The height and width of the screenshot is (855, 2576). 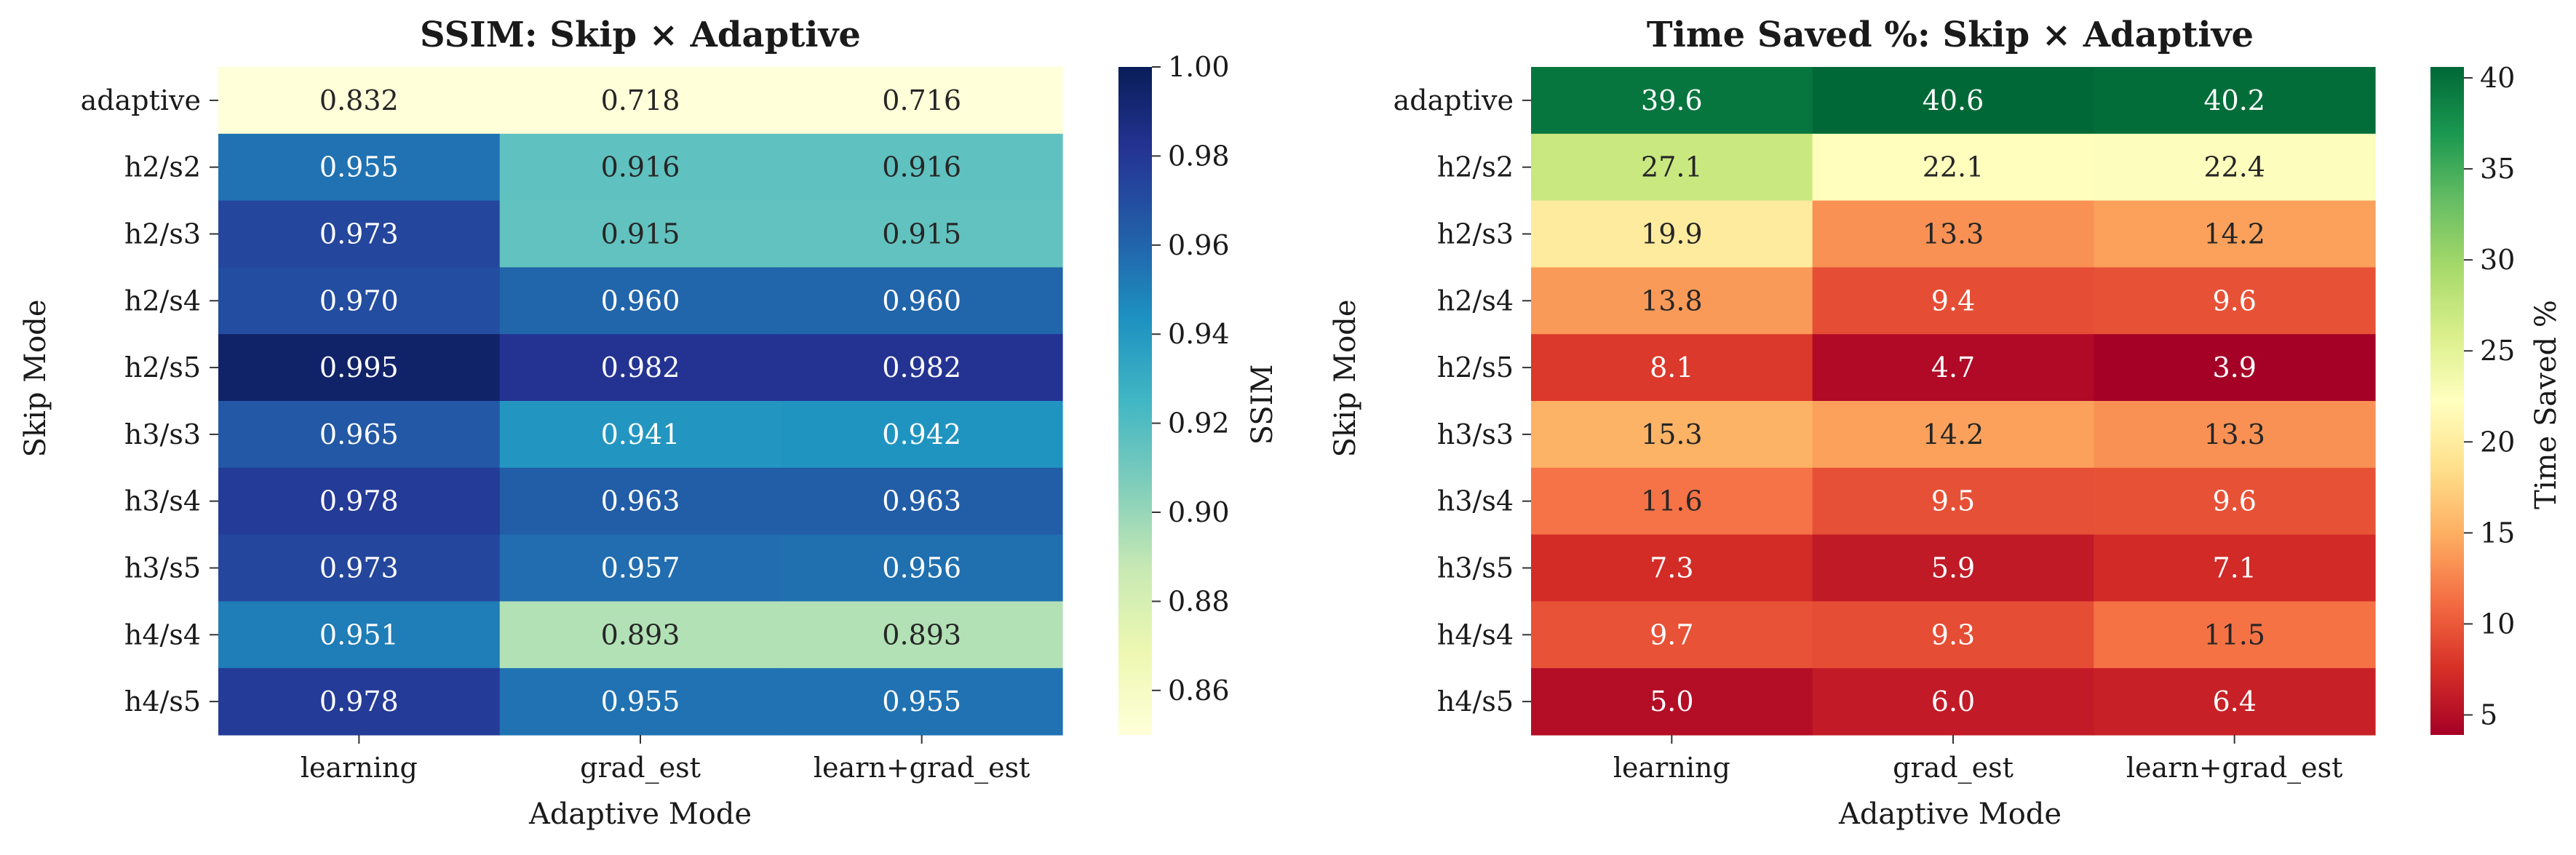 I want to click on cell-value-label: 9.7, so click(x=1671, y=635).